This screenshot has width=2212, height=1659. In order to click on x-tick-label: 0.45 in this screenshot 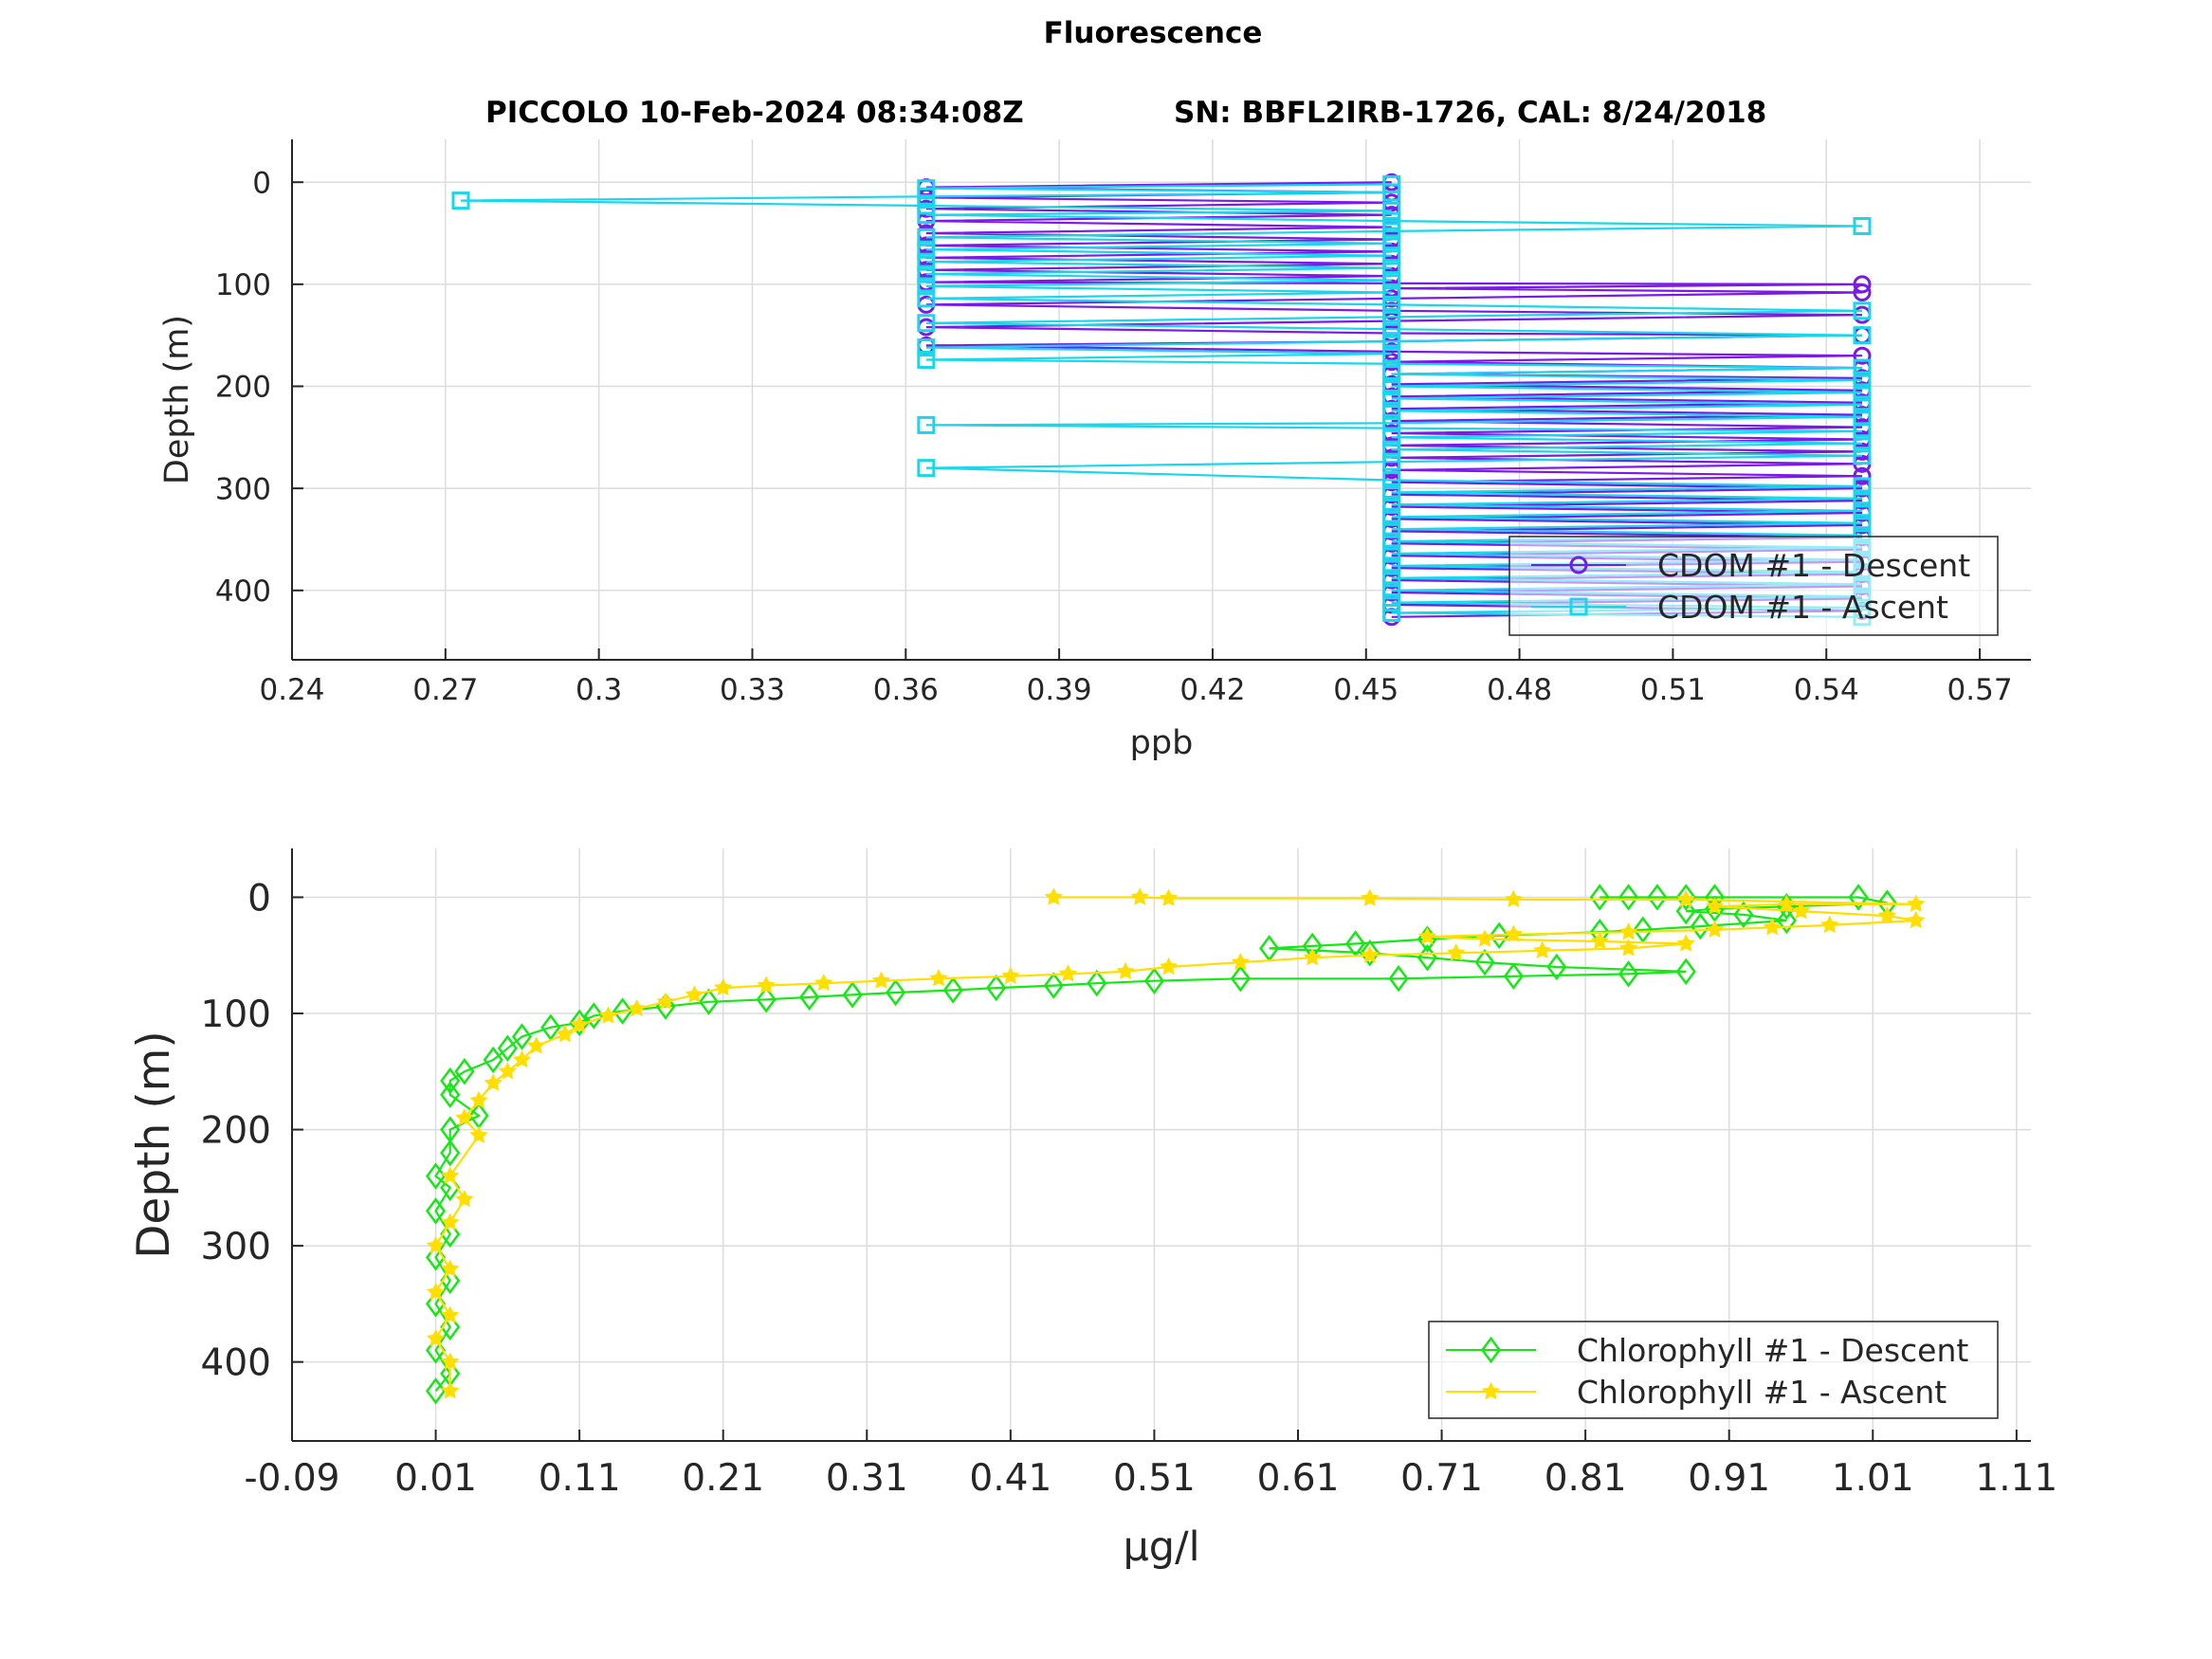, I will do `click(1365, 690)`.